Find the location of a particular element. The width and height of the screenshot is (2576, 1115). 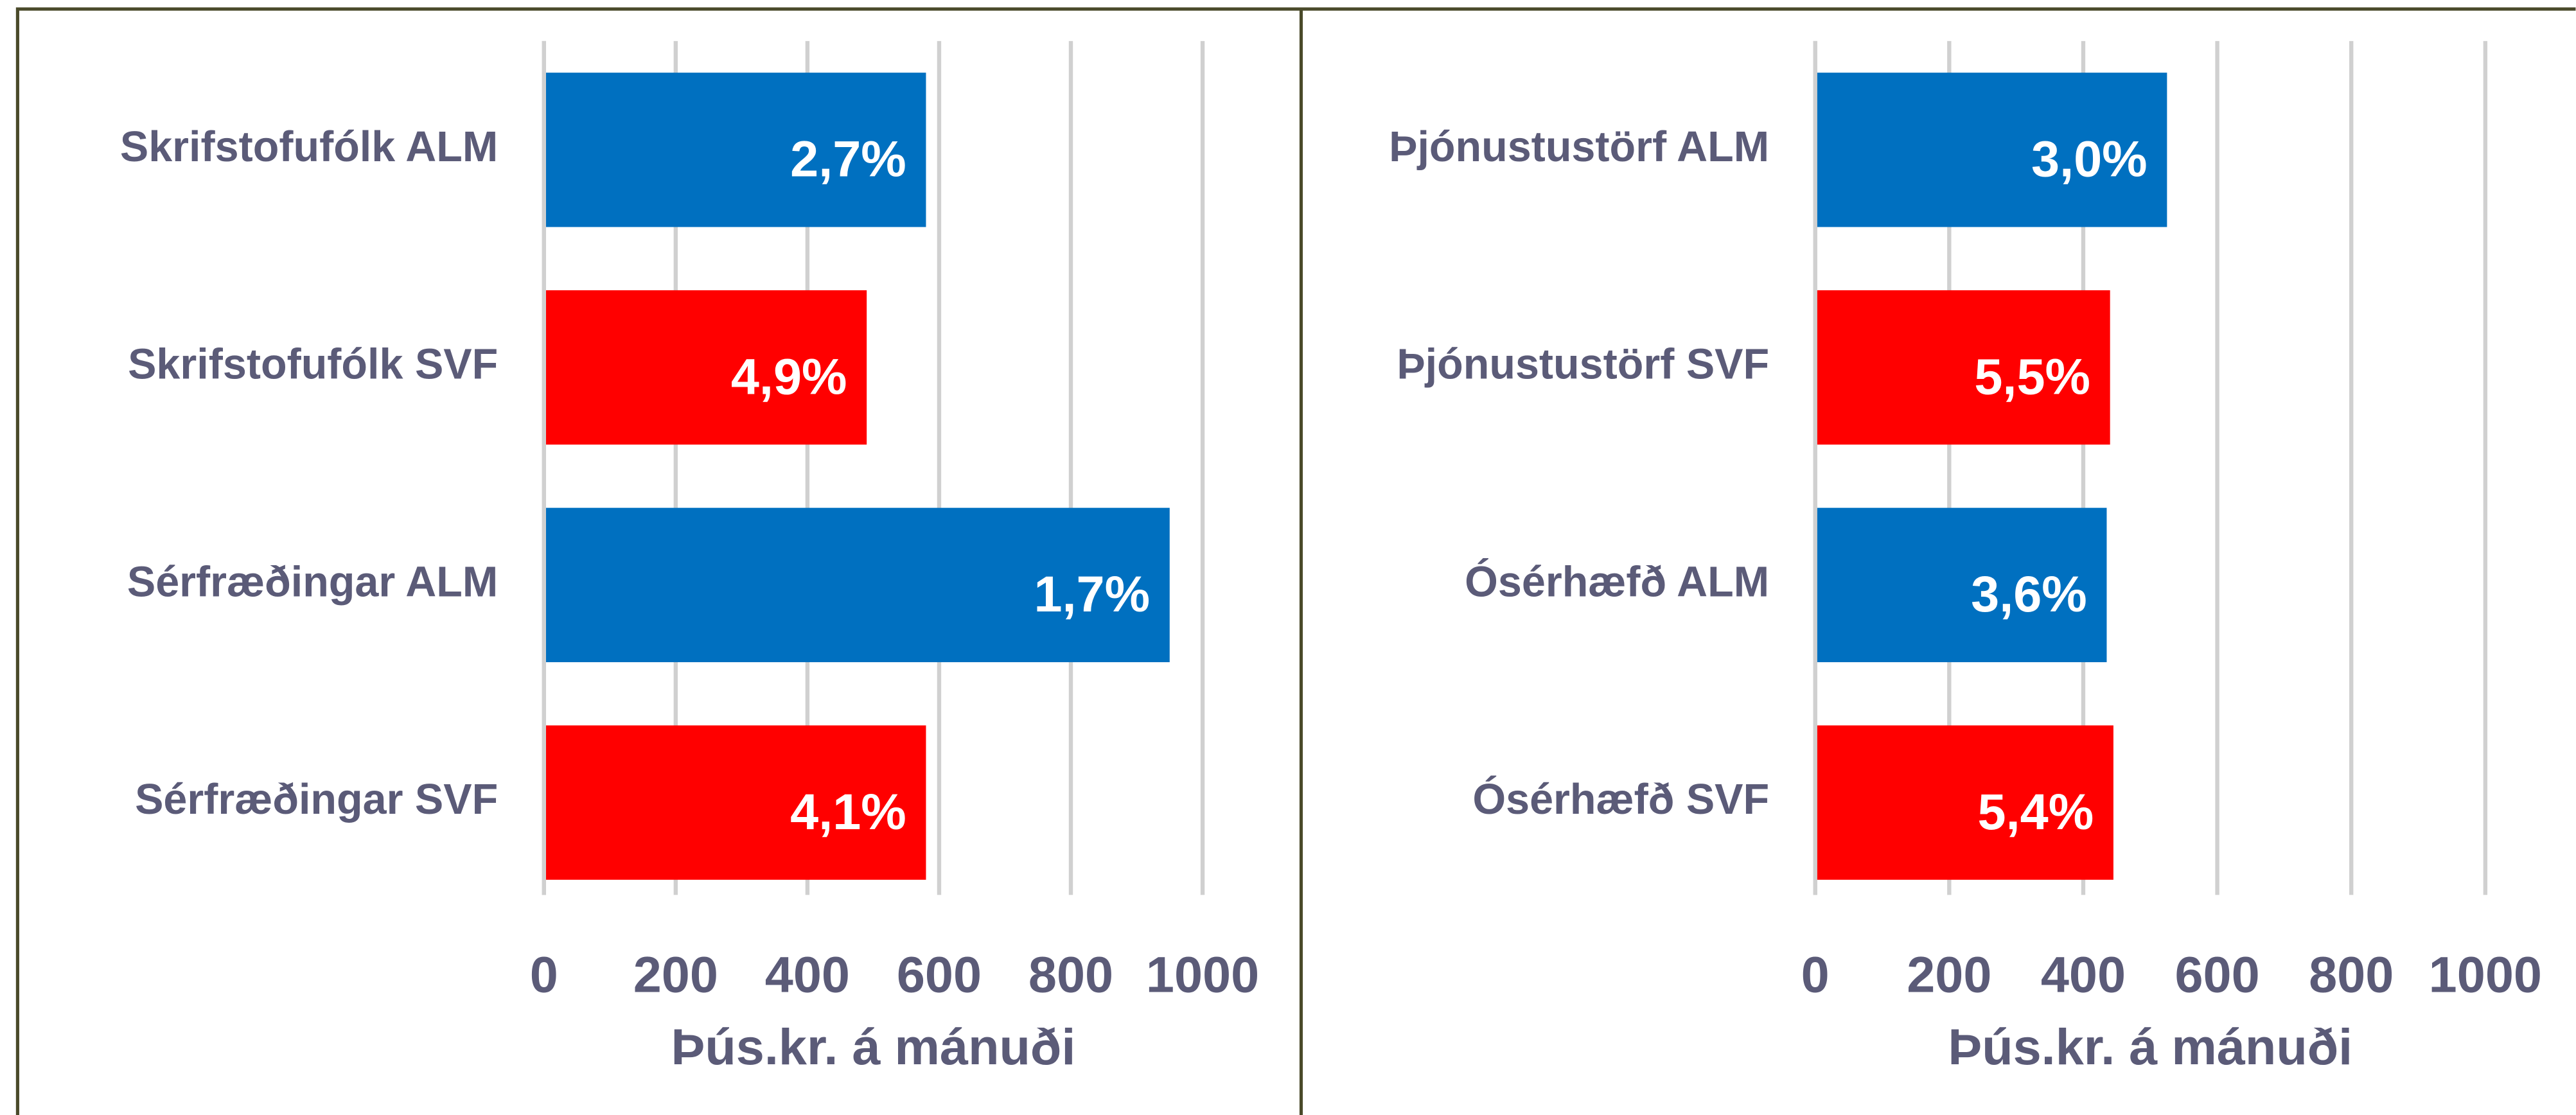

bar-label: 5,5% is located at coordinates (2032, 376).